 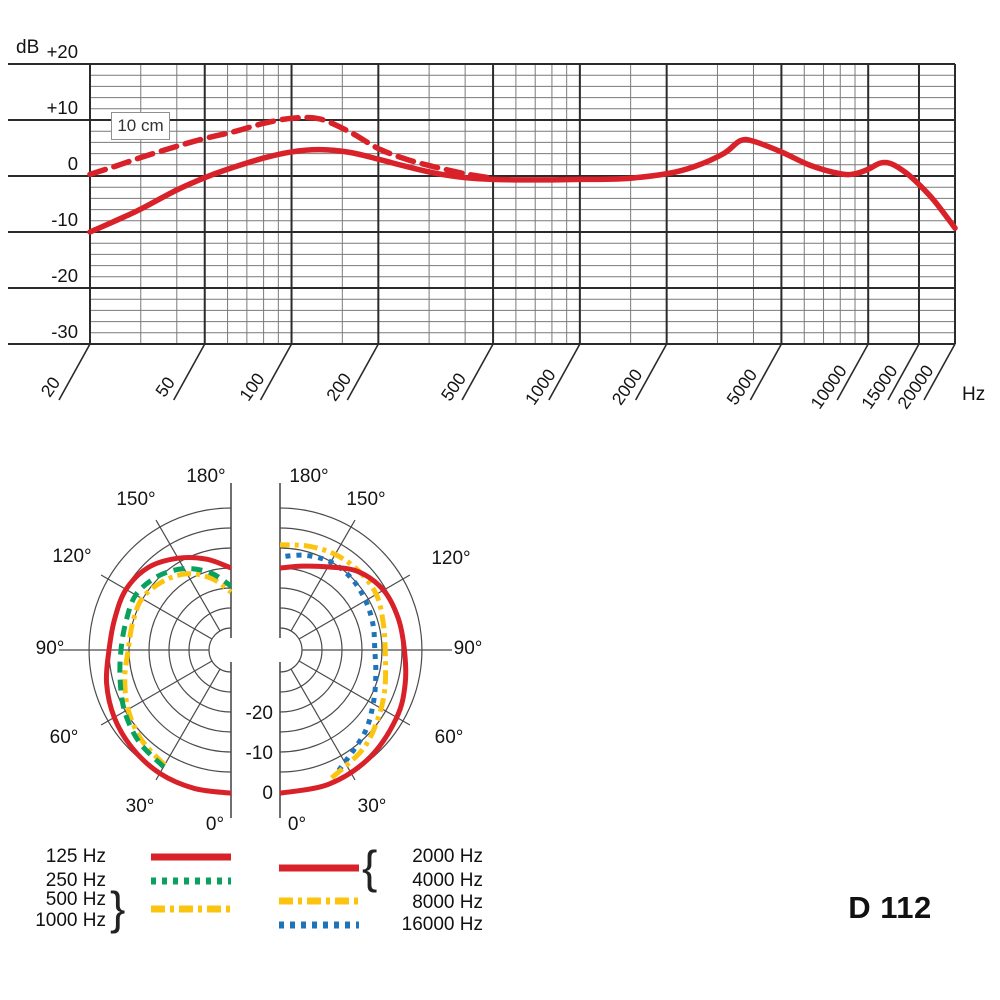 What do you see at coordinates (741, 387) in the screenshot?
I see `svg-text: 5000` at bounding box center [741, 387].